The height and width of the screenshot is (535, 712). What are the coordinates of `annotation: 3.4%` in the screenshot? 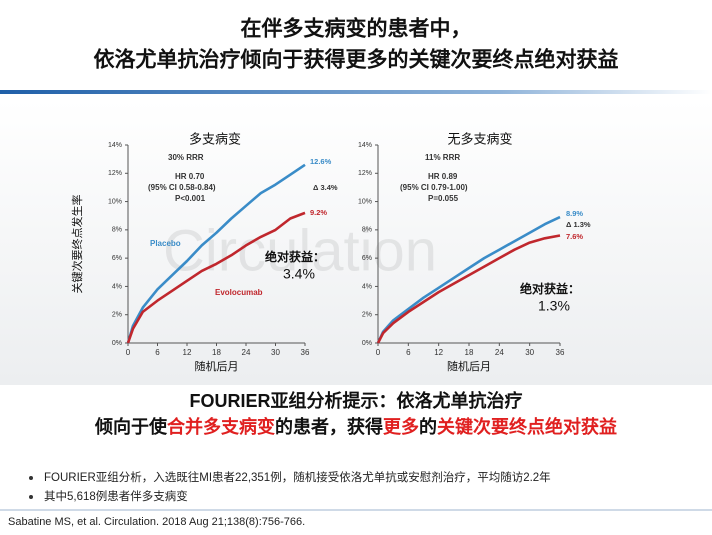 It's located at (299, 274).